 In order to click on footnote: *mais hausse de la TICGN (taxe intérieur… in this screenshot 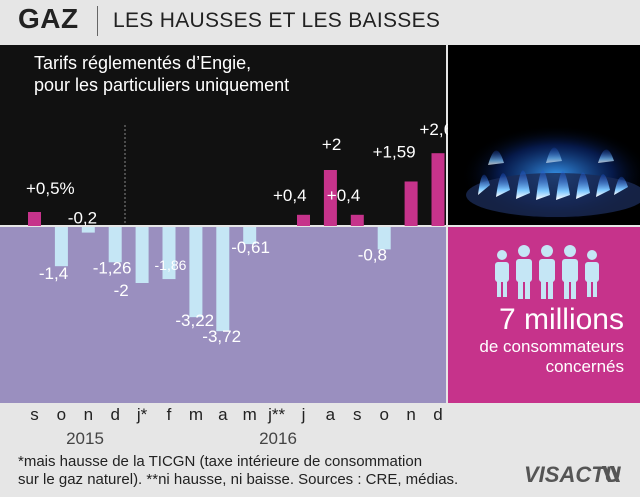, I will do `click(238, 471)`.